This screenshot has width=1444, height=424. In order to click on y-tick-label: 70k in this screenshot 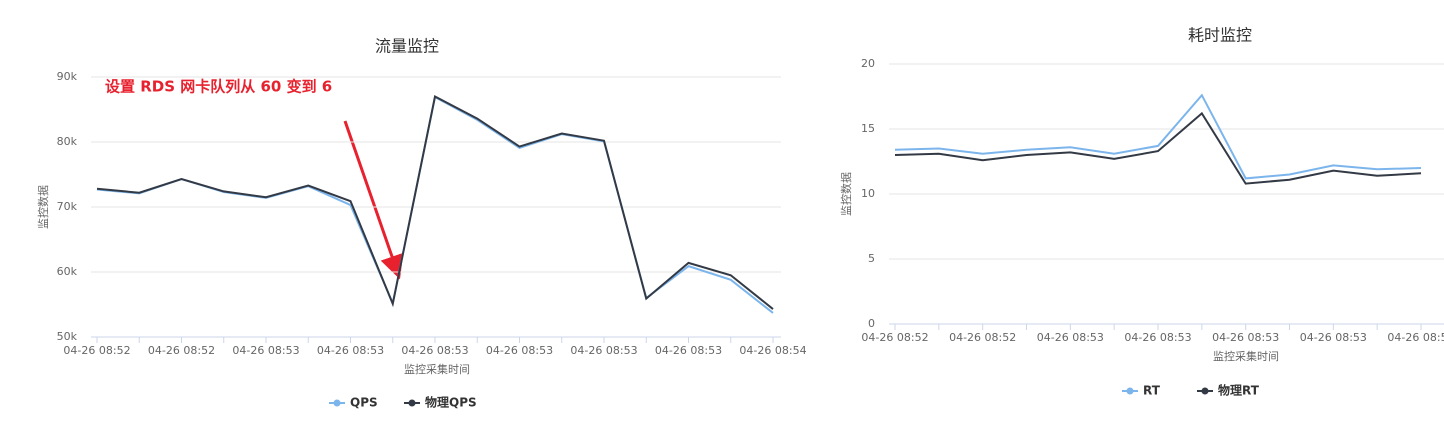, I will do `click(67, 206)`.